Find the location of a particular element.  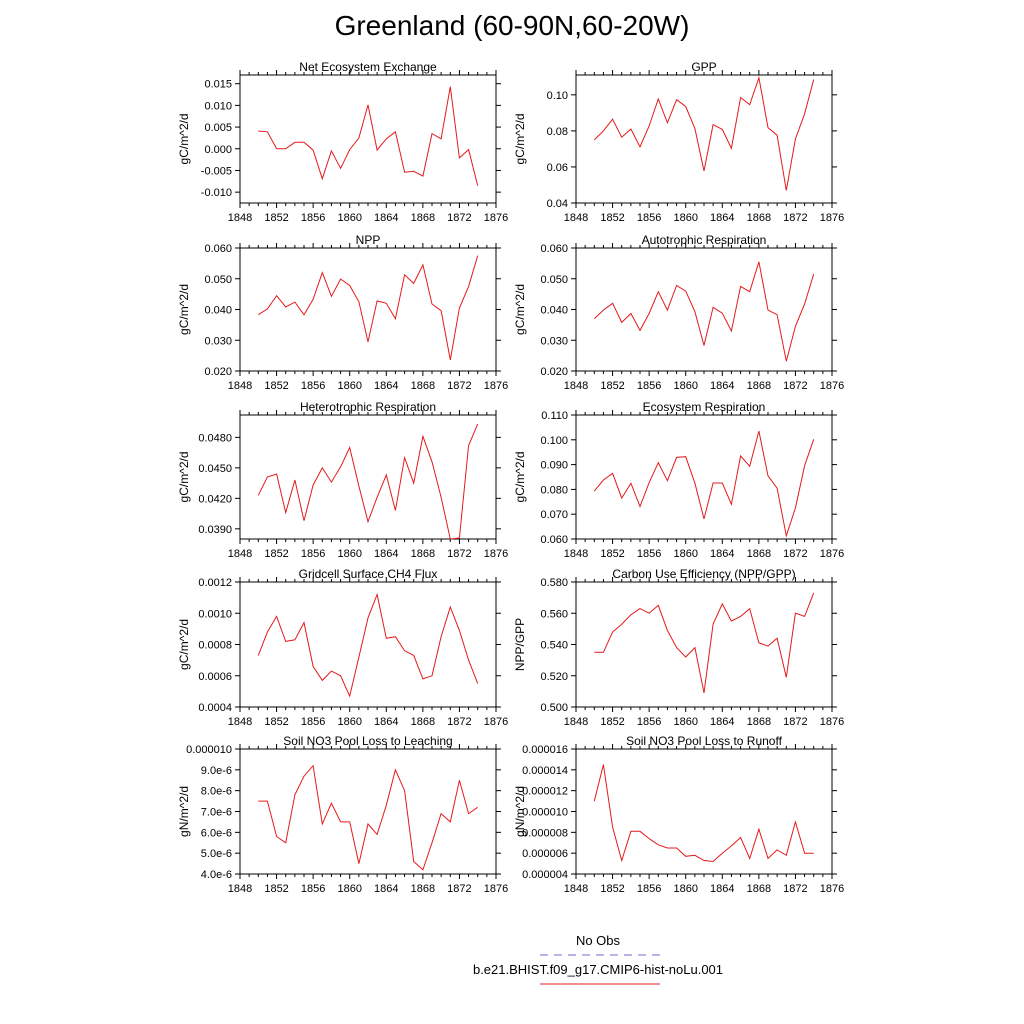

y-tick-label: 0.000016 is located at coordinates (545, 750).